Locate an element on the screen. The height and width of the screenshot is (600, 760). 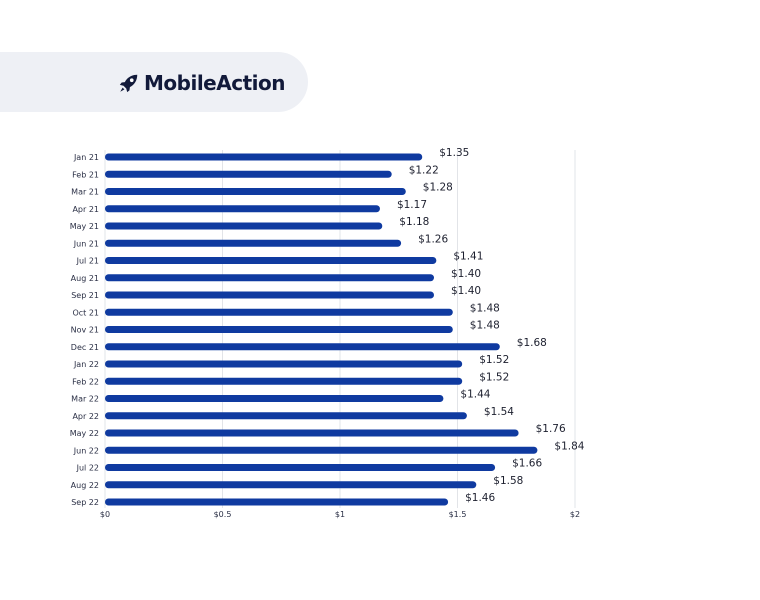
brand-banner is located at coordinates (154, 82).